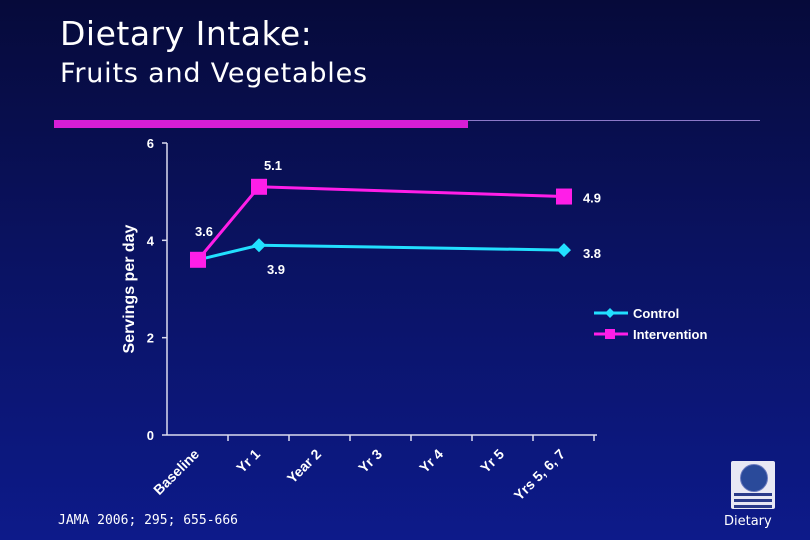  What do you see at coordinates (670, 334) in the screenshot?
I see `legend-label: Intervention` at bounding box center [670, 334].